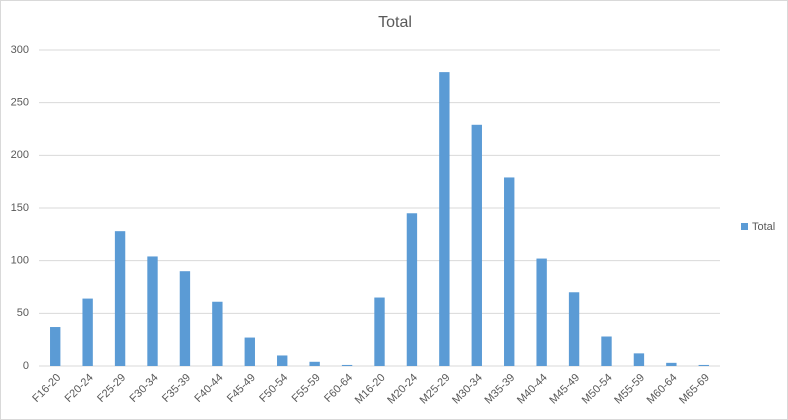  I want to click on x-tick-label: M45-49, so click(564, 389).